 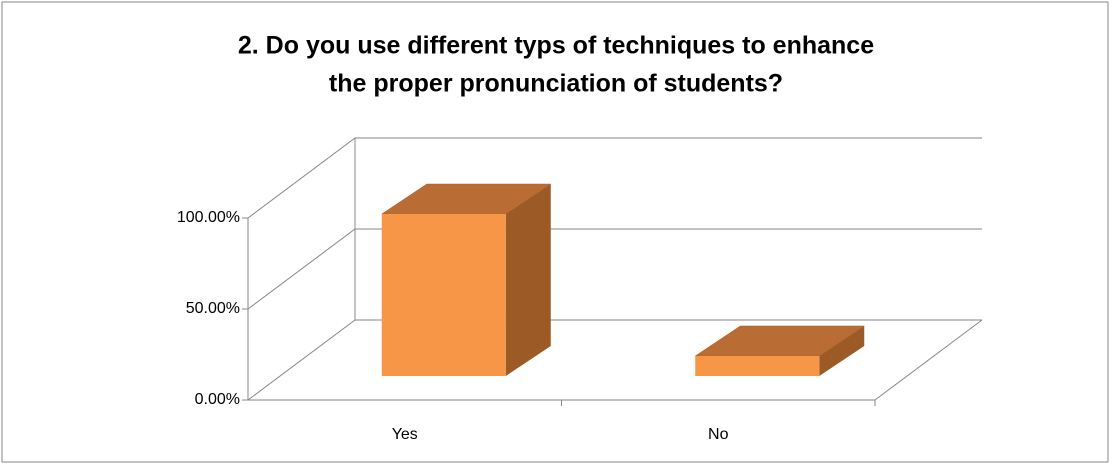 I want to click on chart-title: the proper pronunciation of students?, so click(x=556, y=84).